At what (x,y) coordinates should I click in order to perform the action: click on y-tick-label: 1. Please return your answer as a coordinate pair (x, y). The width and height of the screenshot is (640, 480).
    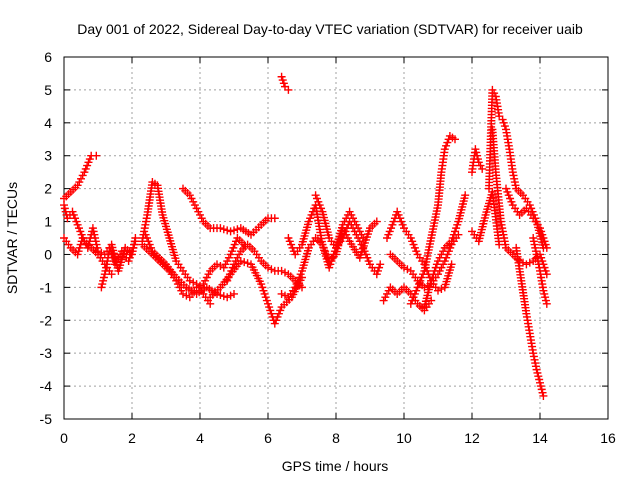
    Looking at the image, I should click on (48, 222).